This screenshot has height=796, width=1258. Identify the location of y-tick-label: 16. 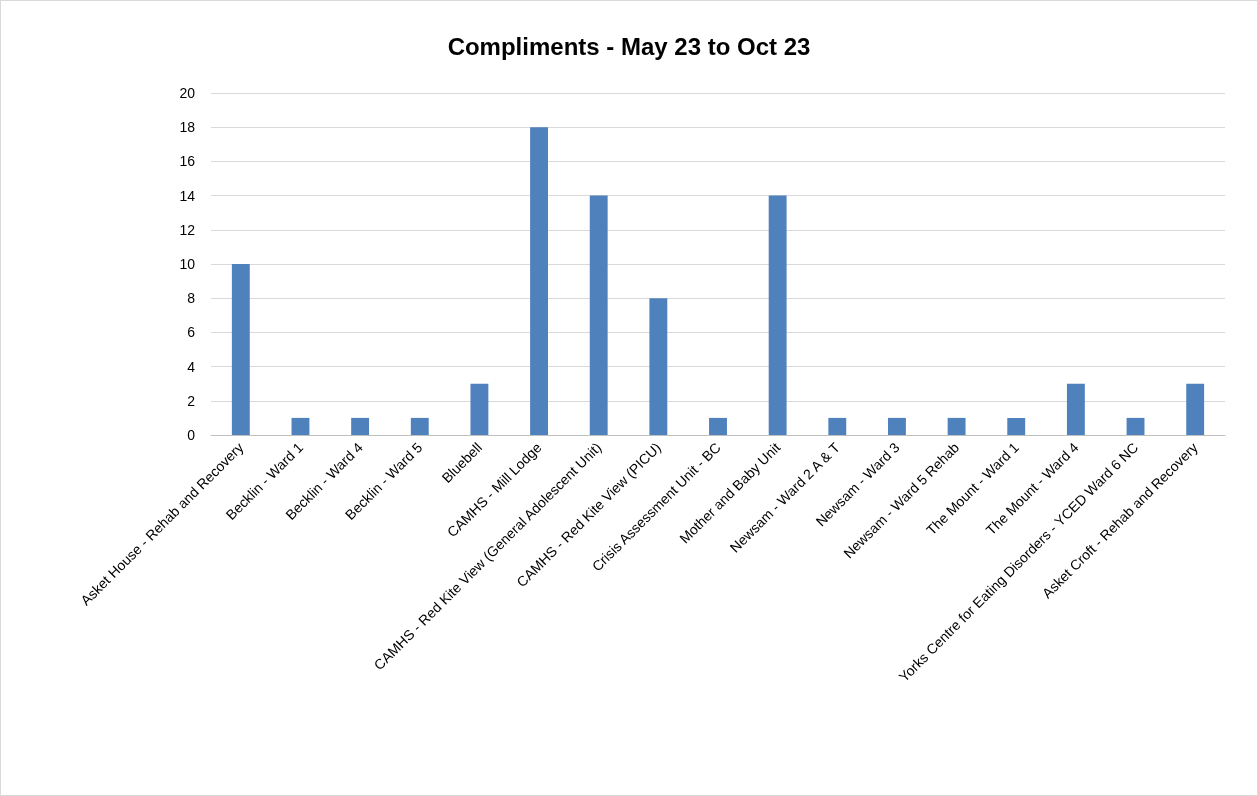
(187, 161).